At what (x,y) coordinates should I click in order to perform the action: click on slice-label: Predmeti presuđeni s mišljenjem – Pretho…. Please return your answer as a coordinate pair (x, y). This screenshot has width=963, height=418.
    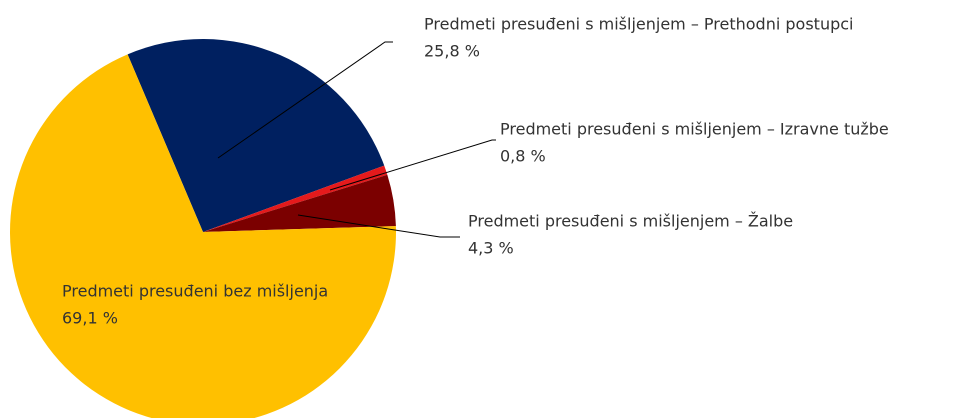
    Looking at the image, I should click on (638, 24).